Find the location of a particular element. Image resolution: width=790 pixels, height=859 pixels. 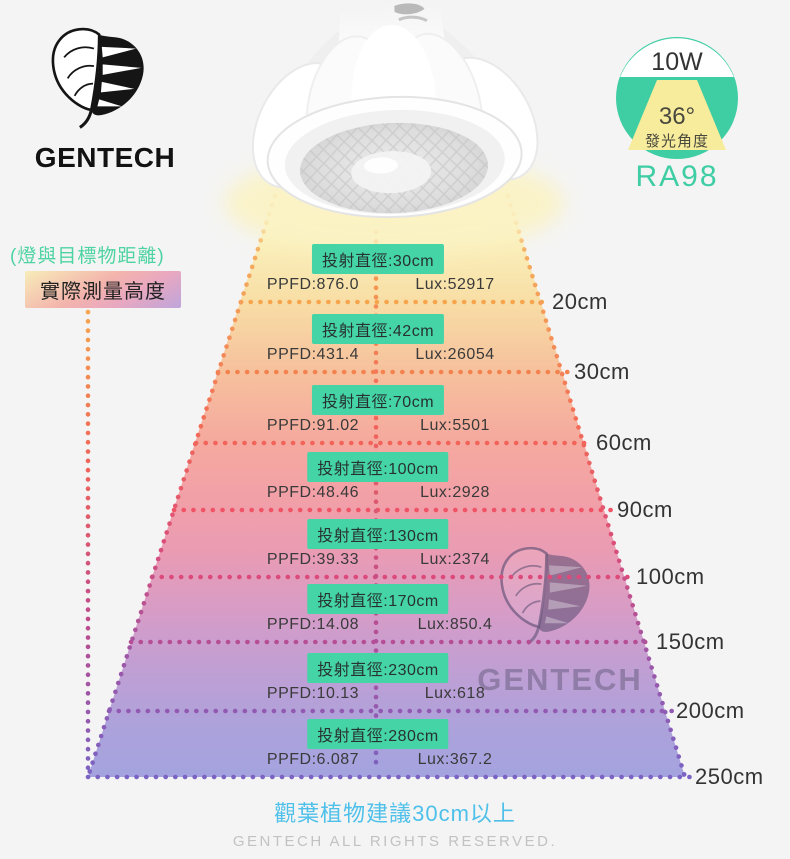

cri-value: RA98 is located at coordinates (677, 176).